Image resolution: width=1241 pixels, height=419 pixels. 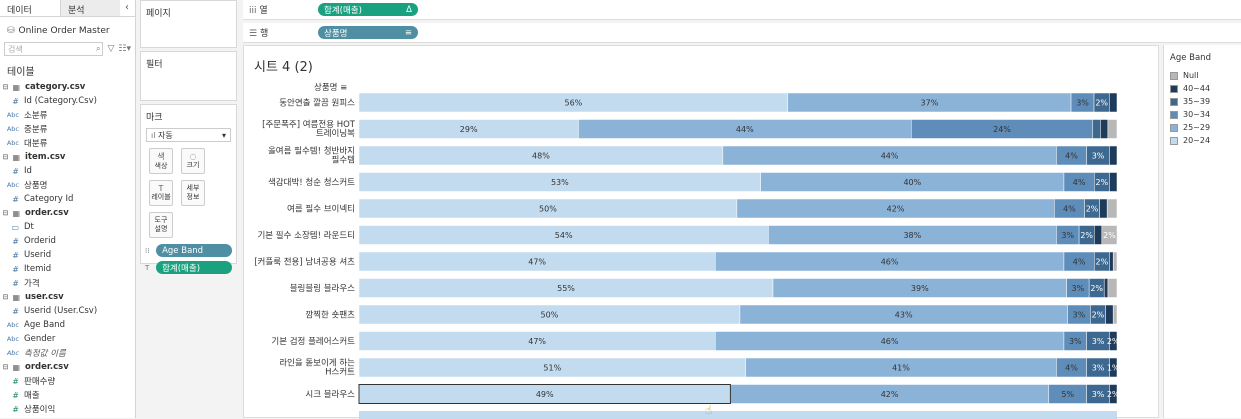 What do you see at coordinates (67, 339) in the screenshot?
I see `field-item: Abc Gender` at bounding box center [67, 339].